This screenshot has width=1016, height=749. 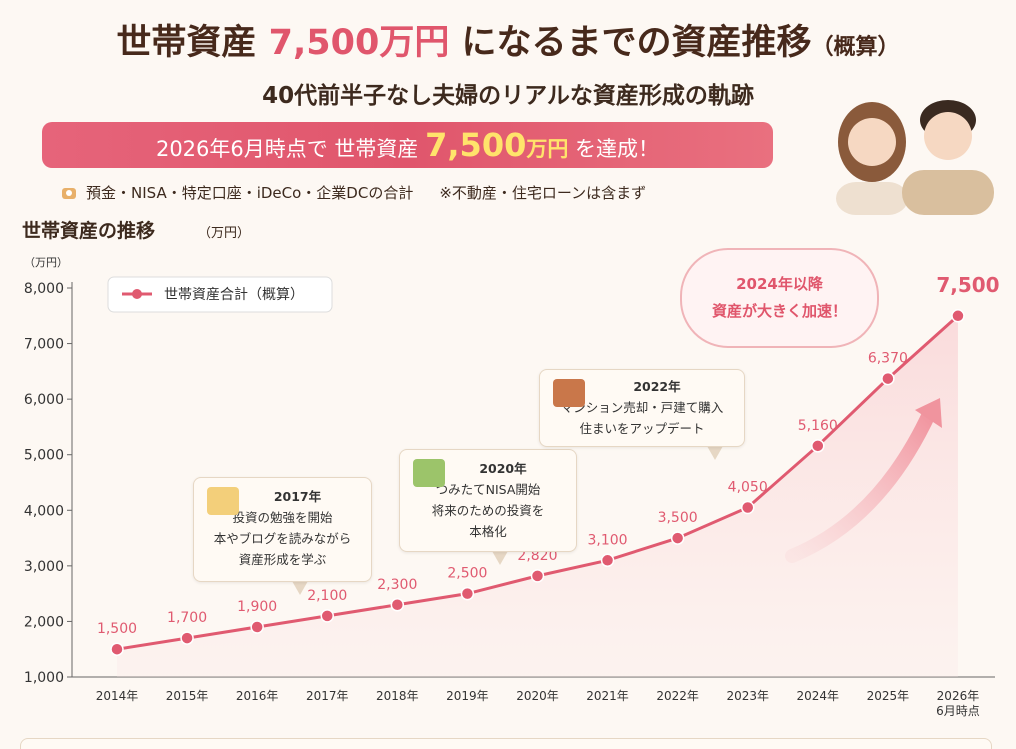 What do you see at coordinates (250, 193) in the screenshot?
I see `note: 預金・NISA・特定口座・iDeCo・企業DCの合計` at bounding box center [250, 193].